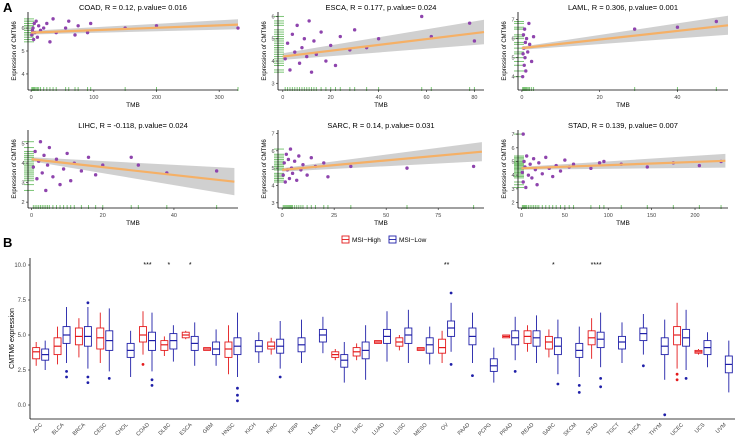 This screenshot has width=736, height=448. Describe the element at coordinates (133, 7) in the screenshot. I see `plot-title: COAD, R = 0.12, p.value= 0.016` at that location.